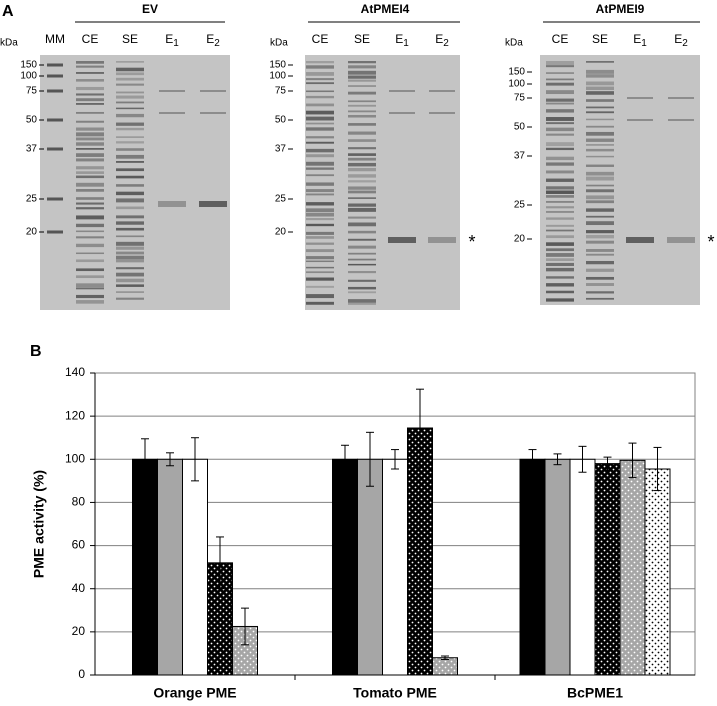 Image resolution: width=717 pixels, height=706 pixels. Describe the element at coordinates (277, 76) in the screenshot. I see `marker-label: 100` at that location.